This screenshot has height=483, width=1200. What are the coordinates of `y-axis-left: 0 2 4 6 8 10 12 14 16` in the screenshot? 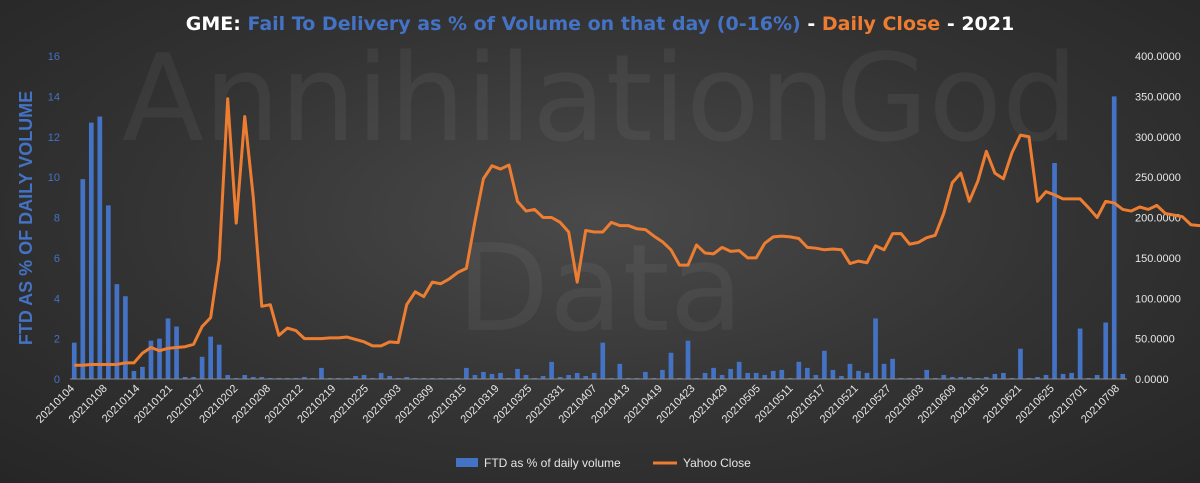 It's located at (54, 218).